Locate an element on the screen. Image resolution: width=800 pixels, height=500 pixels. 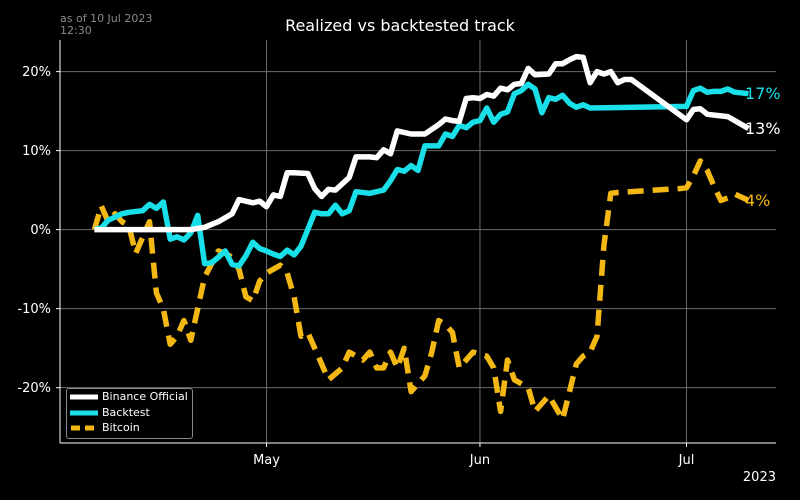
y-tick-label: -20% is located at coordinates (34, 388).